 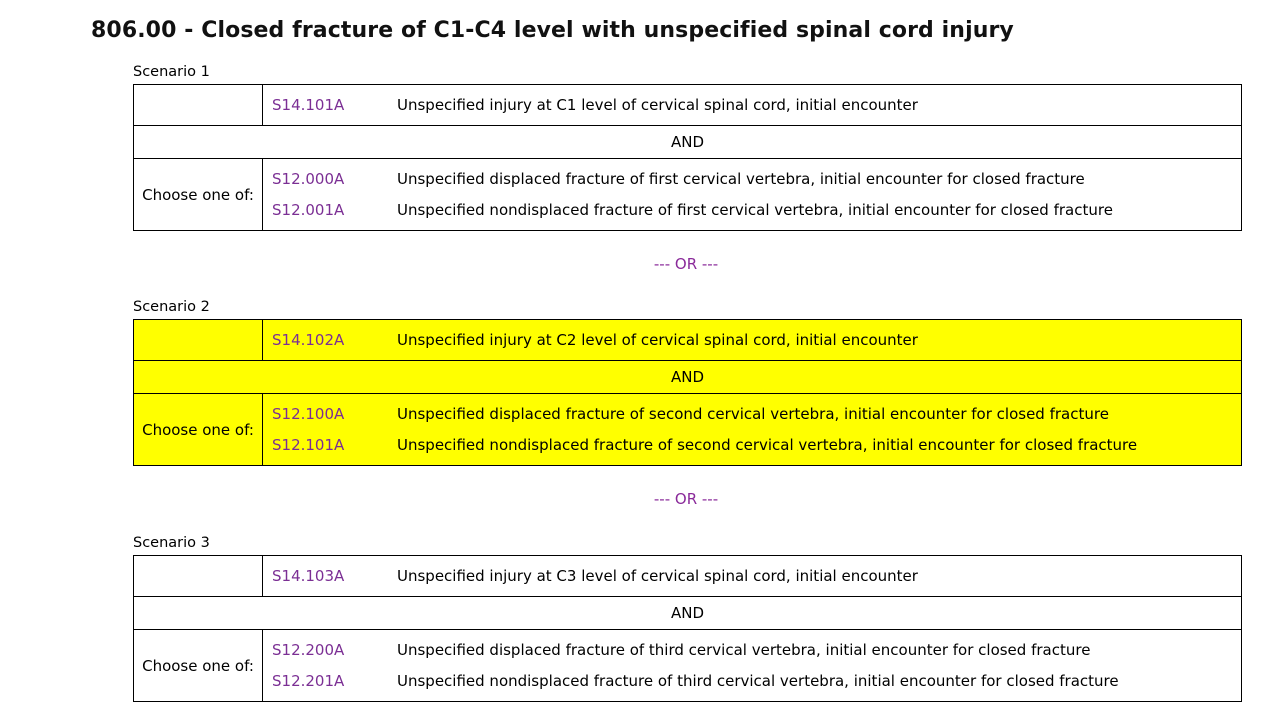 What do you see at coordinates (308, 576) in the screenshot?
I see `code-link: S14.103A` at bounding box center [308, 576].